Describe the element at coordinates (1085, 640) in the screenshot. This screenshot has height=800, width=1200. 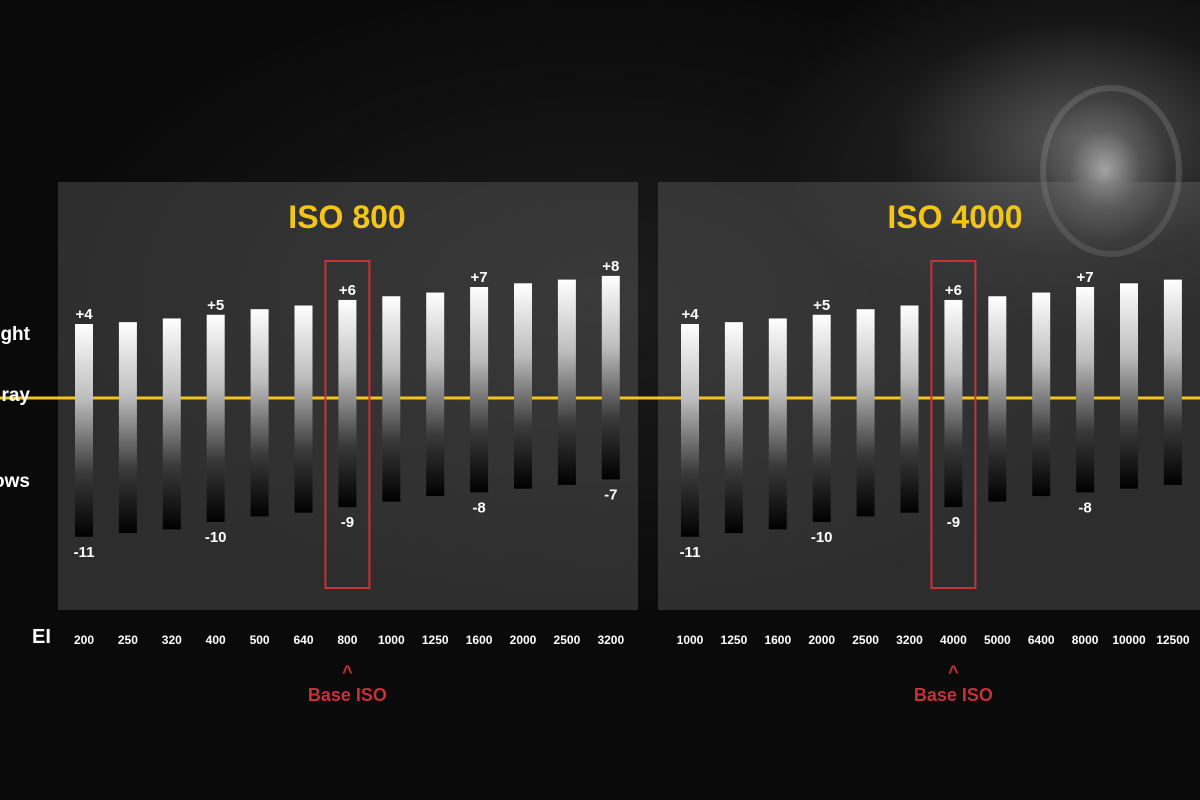
I see `ei-tick-label: 8000` at that location.